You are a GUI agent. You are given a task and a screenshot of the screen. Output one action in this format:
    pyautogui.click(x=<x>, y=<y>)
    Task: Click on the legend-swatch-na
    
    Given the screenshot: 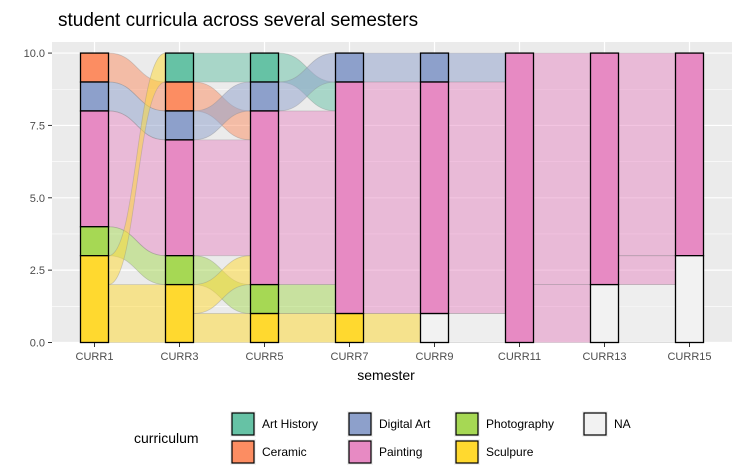 What is the action you would take?
    pyautogui.click(x=595, y=424)
    